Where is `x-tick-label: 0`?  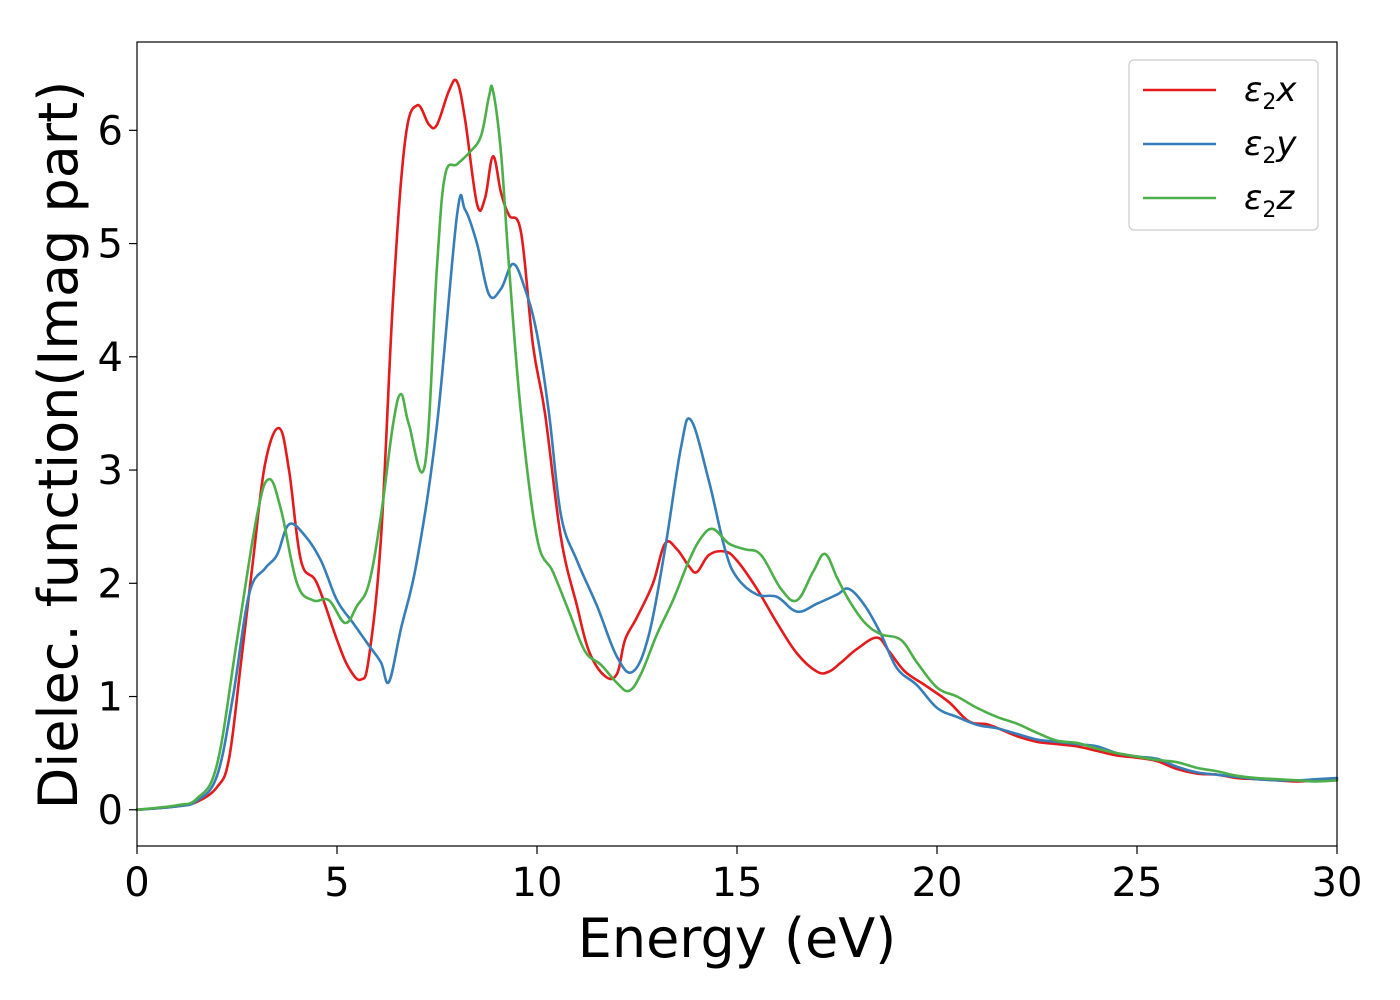
x-tick-label: 0 is located at coordinates (136, 883).